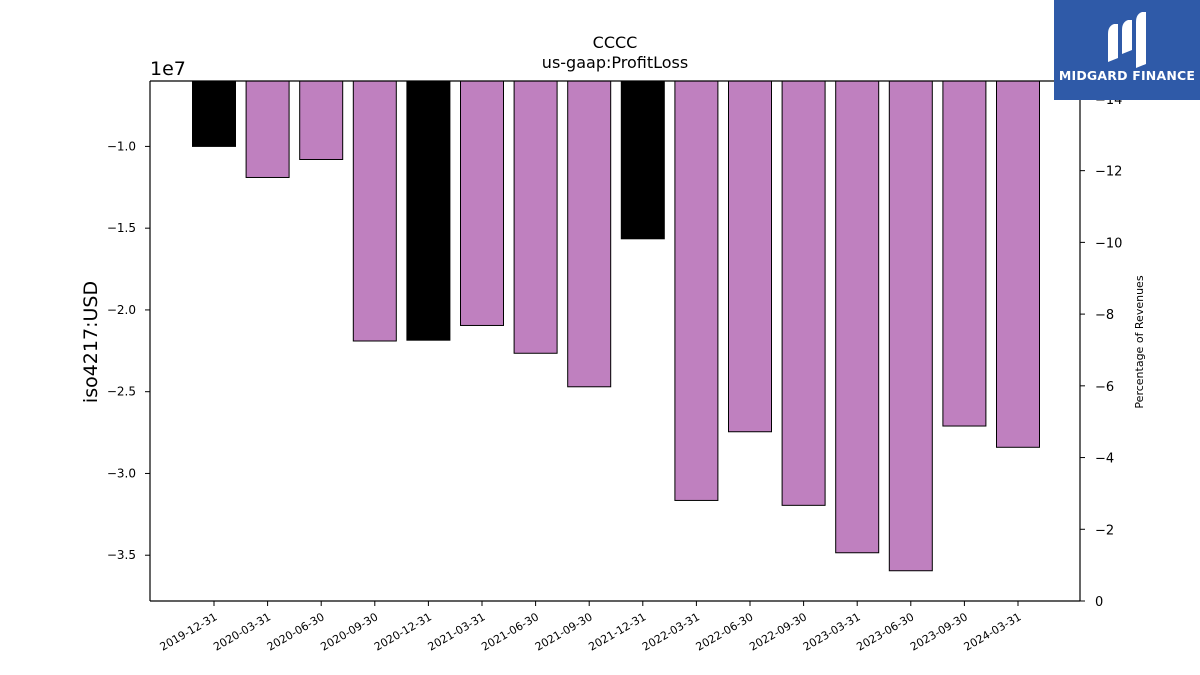  I want to click on x-tick-label: 2024-03-31, so click(993, 631).